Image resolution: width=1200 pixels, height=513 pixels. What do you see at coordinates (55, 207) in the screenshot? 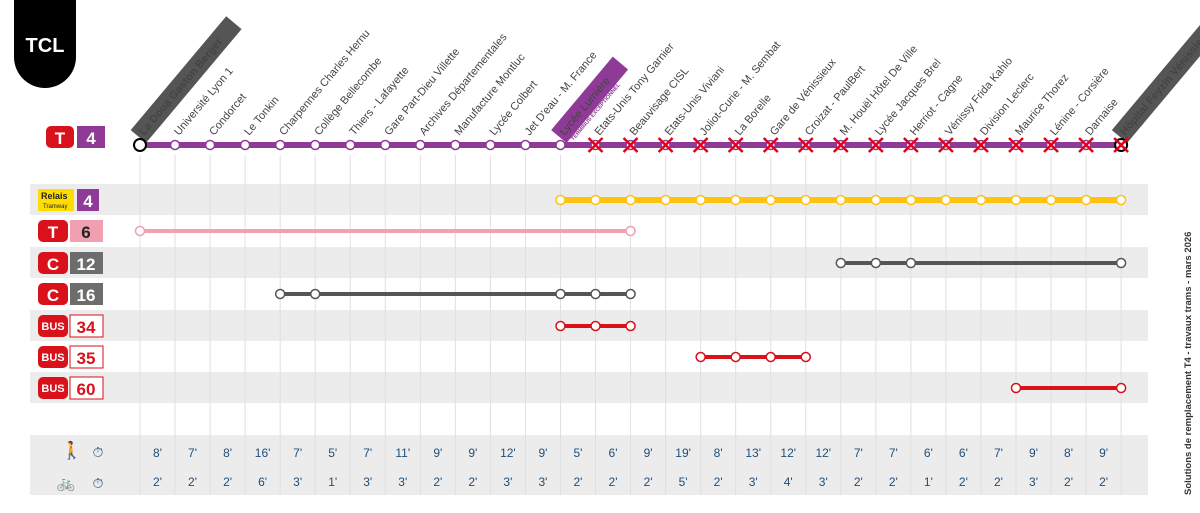
I see `relais-sub-label: Tramway` at bounding box center [55, 207].